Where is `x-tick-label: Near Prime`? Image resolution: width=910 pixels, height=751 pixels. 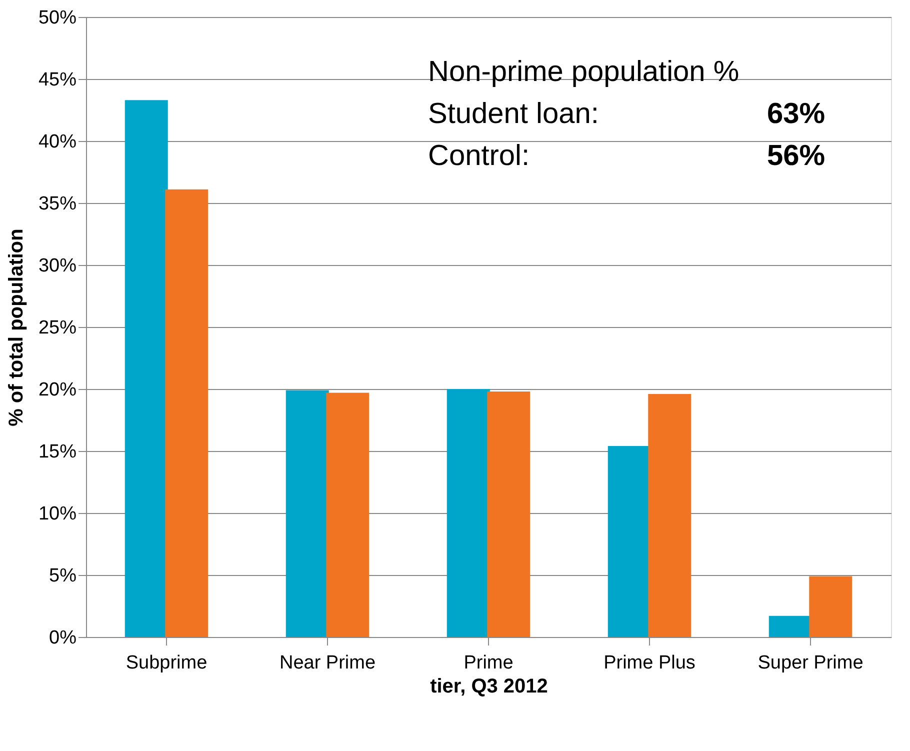 x-tick-label: Near Prime is located at coordinates (327, 663).